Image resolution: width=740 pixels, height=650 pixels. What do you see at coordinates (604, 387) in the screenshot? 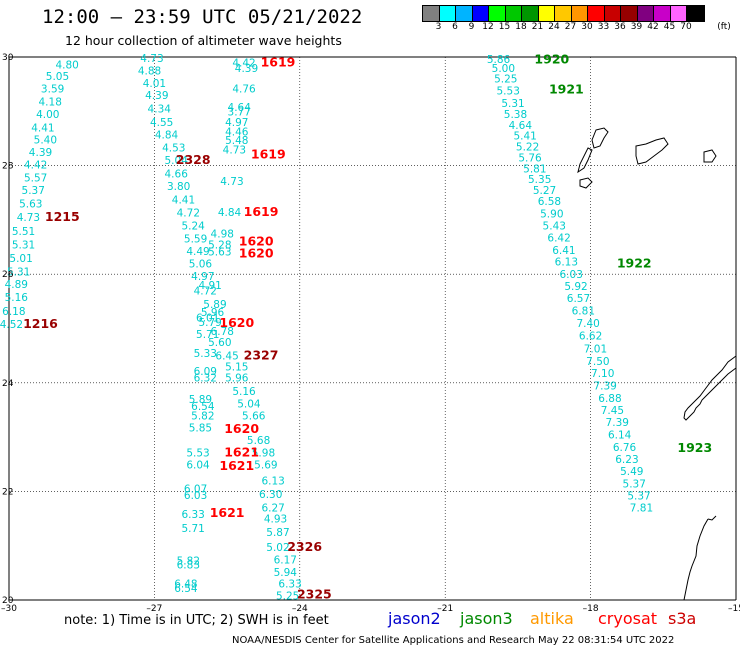
I see `wave-height-value: 7.39` at bounding box center [604, 387].